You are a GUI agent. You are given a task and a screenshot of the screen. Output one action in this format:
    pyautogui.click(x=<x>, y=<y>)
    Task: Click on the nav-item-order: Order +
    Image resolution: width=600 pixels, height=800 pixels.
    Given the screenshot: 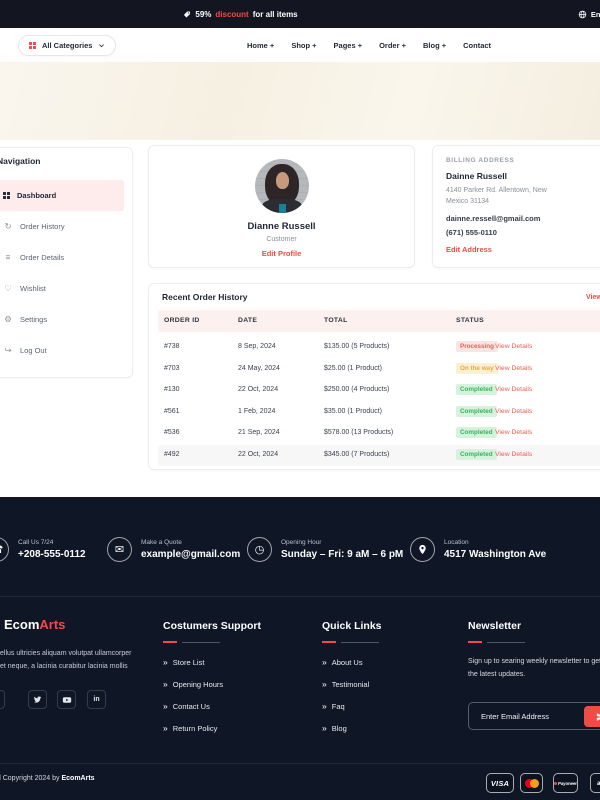 What is the action you would take?
    pyautogui.click(x=392, y=45)
    